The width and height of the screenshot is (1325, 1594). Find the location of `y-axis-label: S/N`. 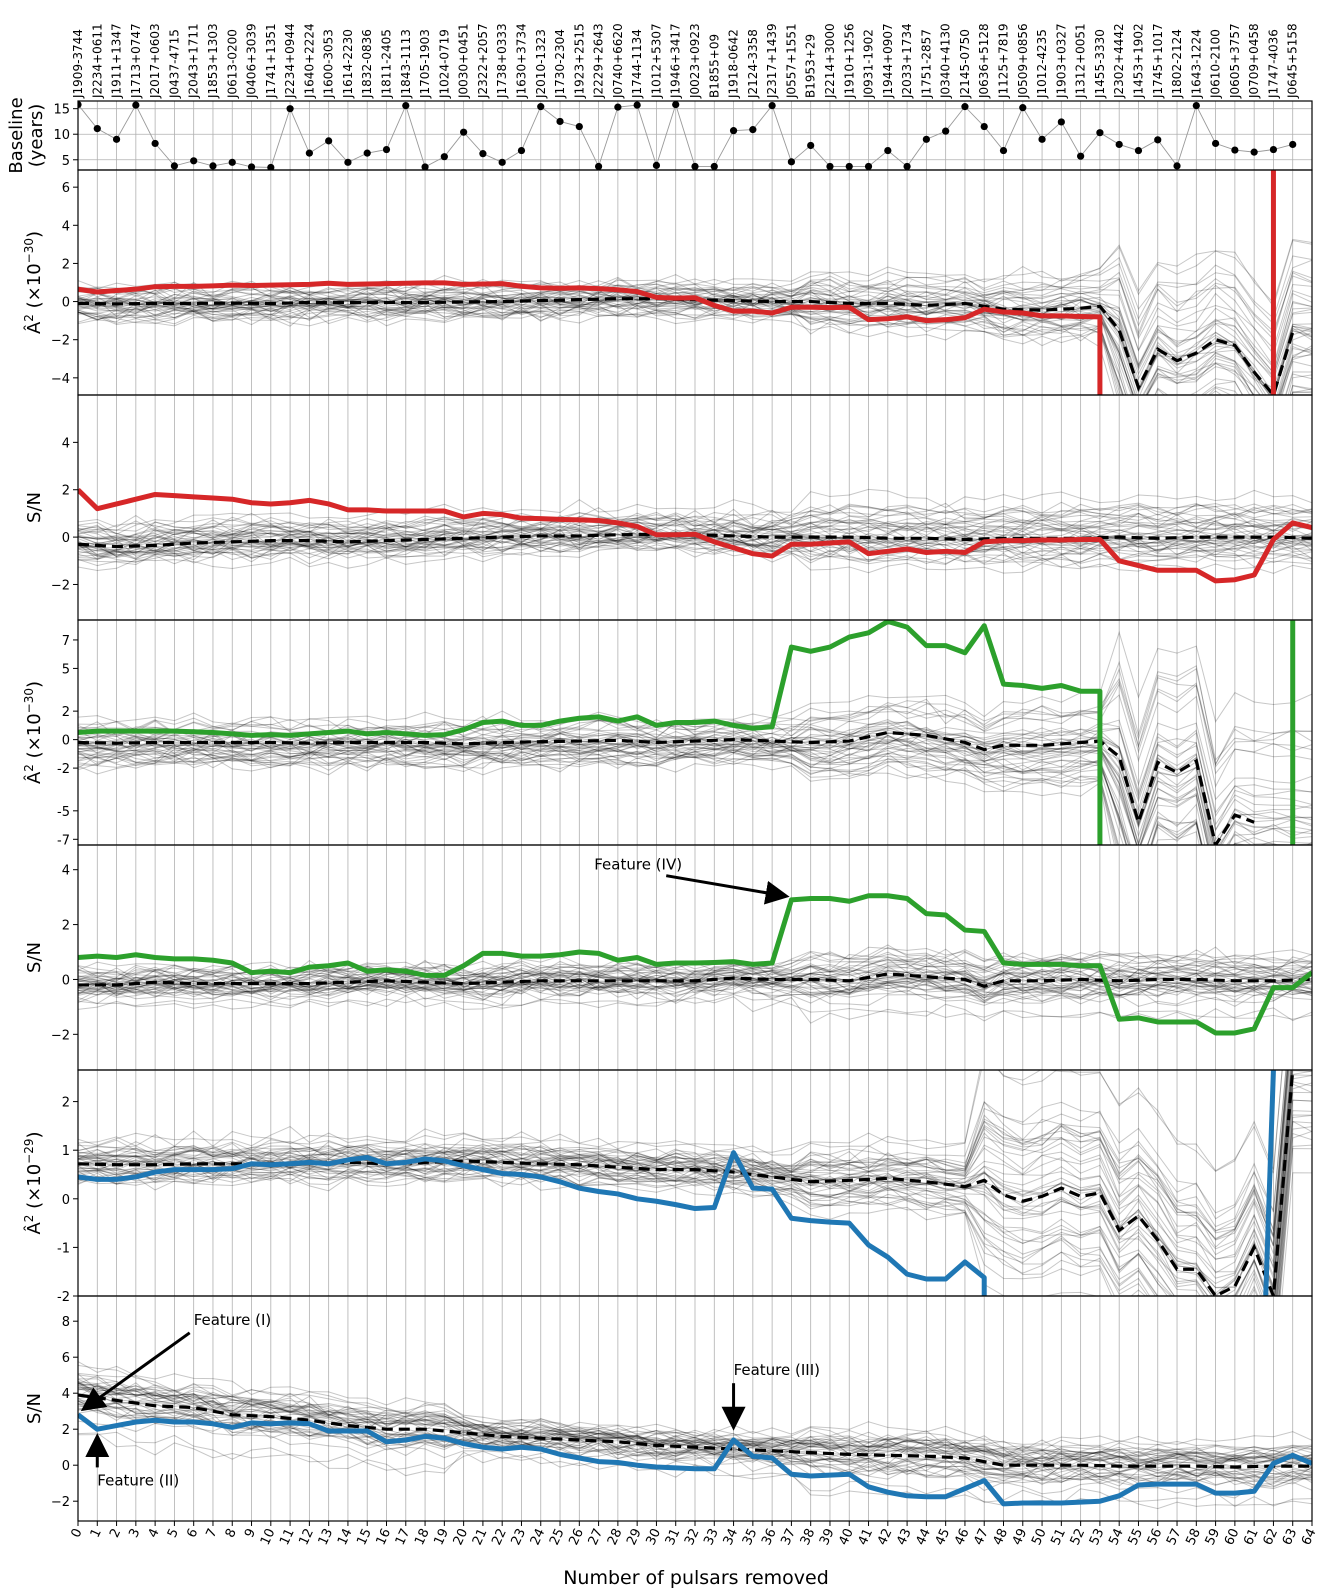

y-axis-label: S/N is located at coordinates (34, 1408).